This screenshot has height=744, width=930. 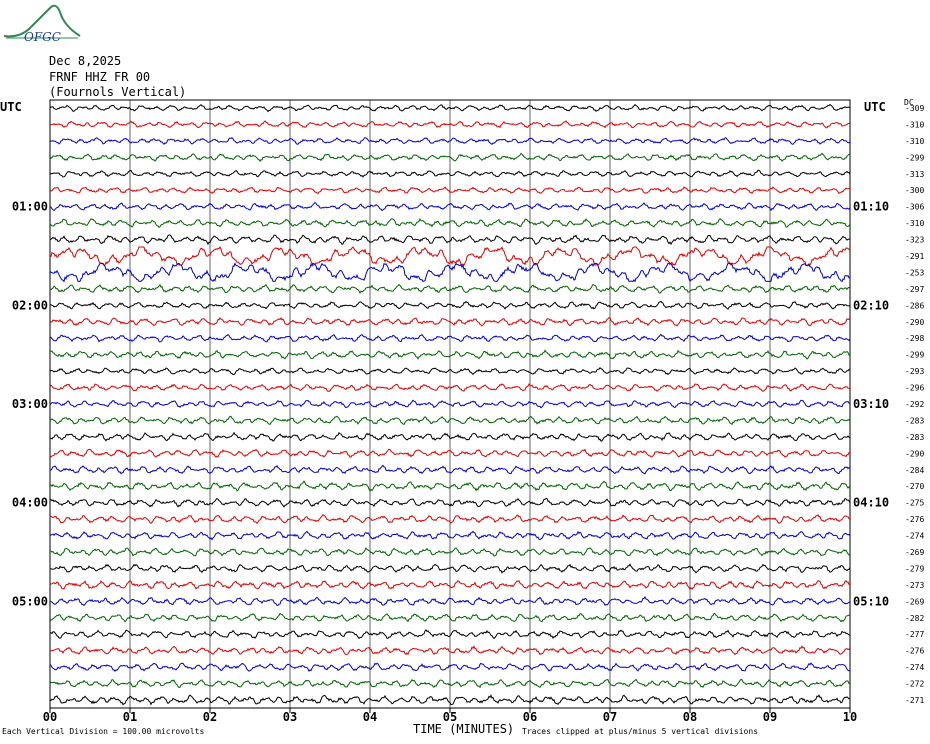 I want to click on dc-offset-label: -290, so click(x=914, y=322).